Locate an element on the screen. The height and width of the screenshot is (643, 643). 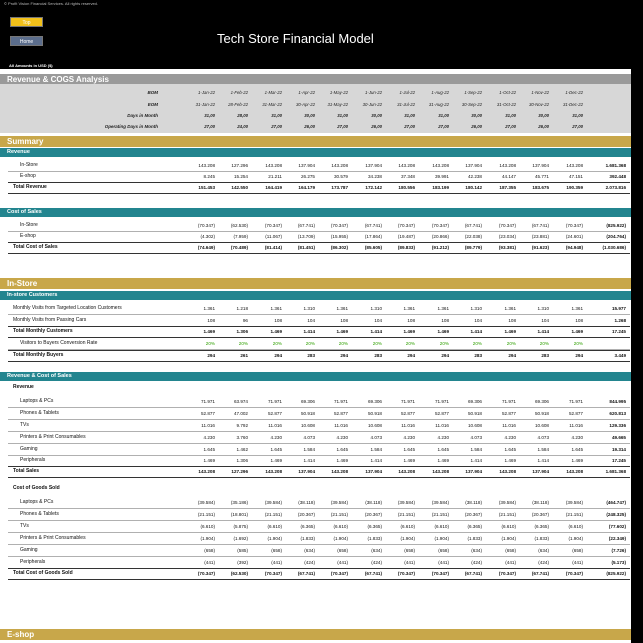
date-cell-eom: 31-Jan-22 is located at coordinates (205, 104).